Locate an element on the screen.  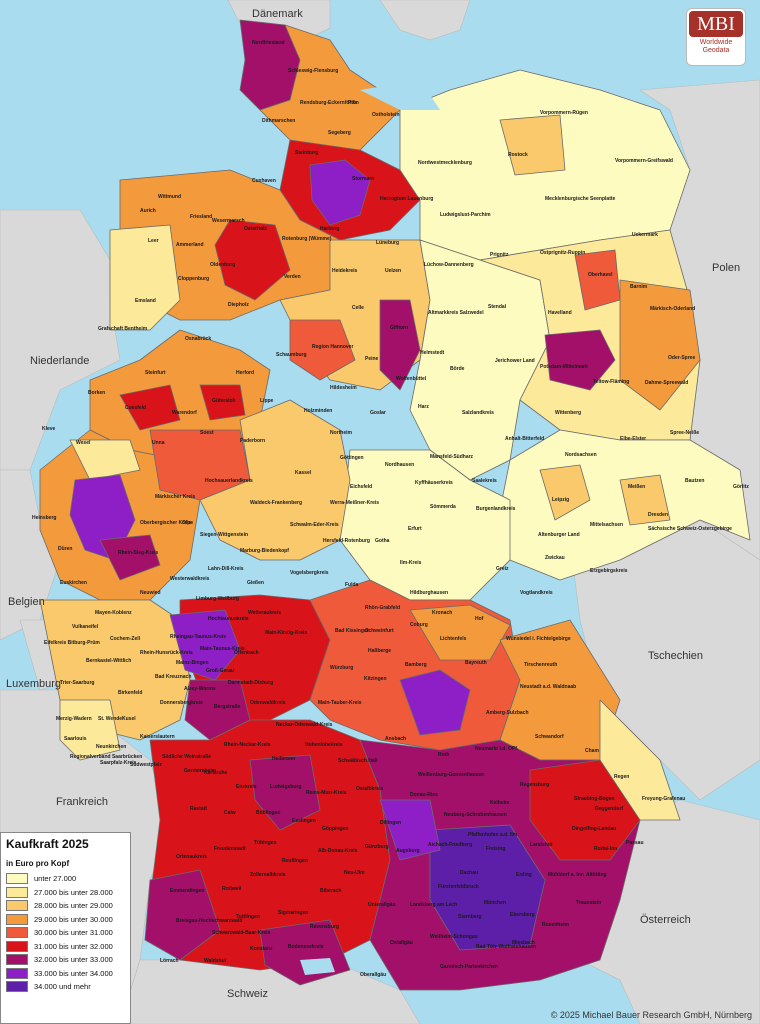
district-label-aichach-friedberg: Aichach-Friedberg is located at coordinates (450, 845).